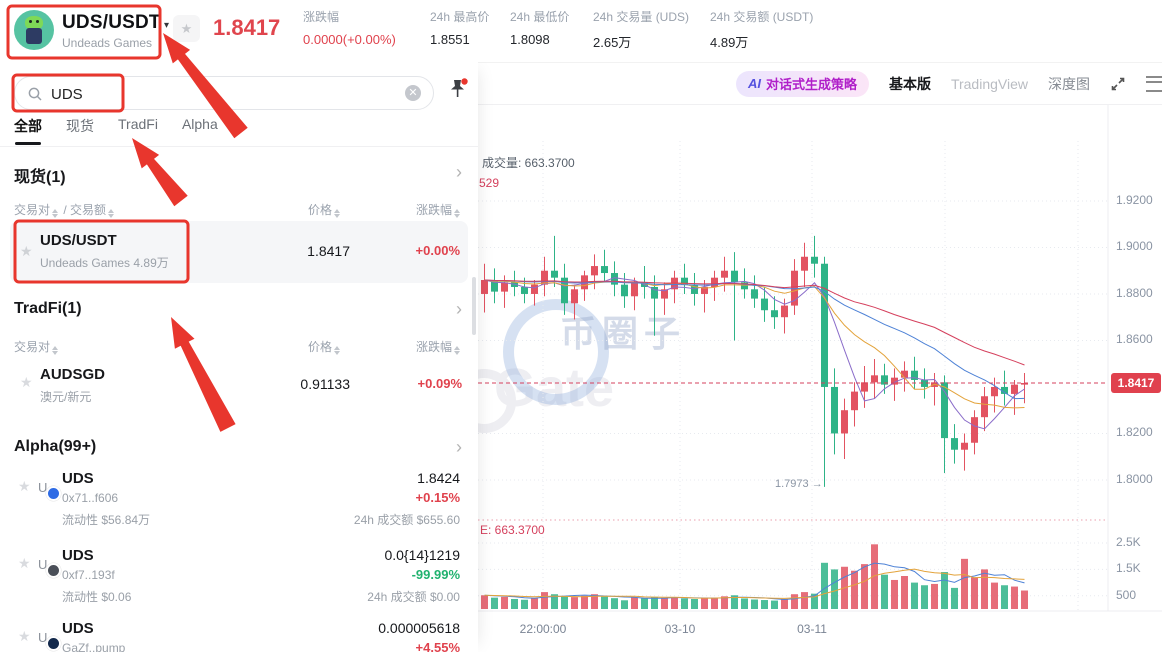 The image size is (1162, 652). I want to click on tab-all: 全部, so click(28, 131).